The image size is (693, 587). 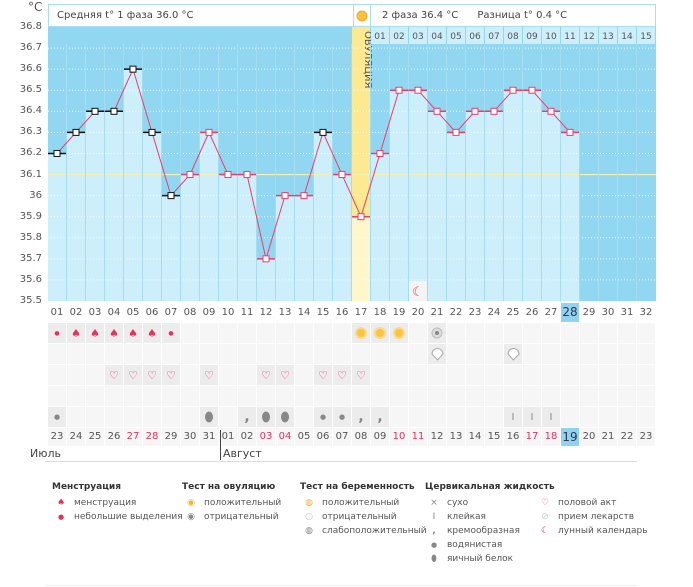 I want to click on ovulation-positive-cell, so click(x=380, y=333).